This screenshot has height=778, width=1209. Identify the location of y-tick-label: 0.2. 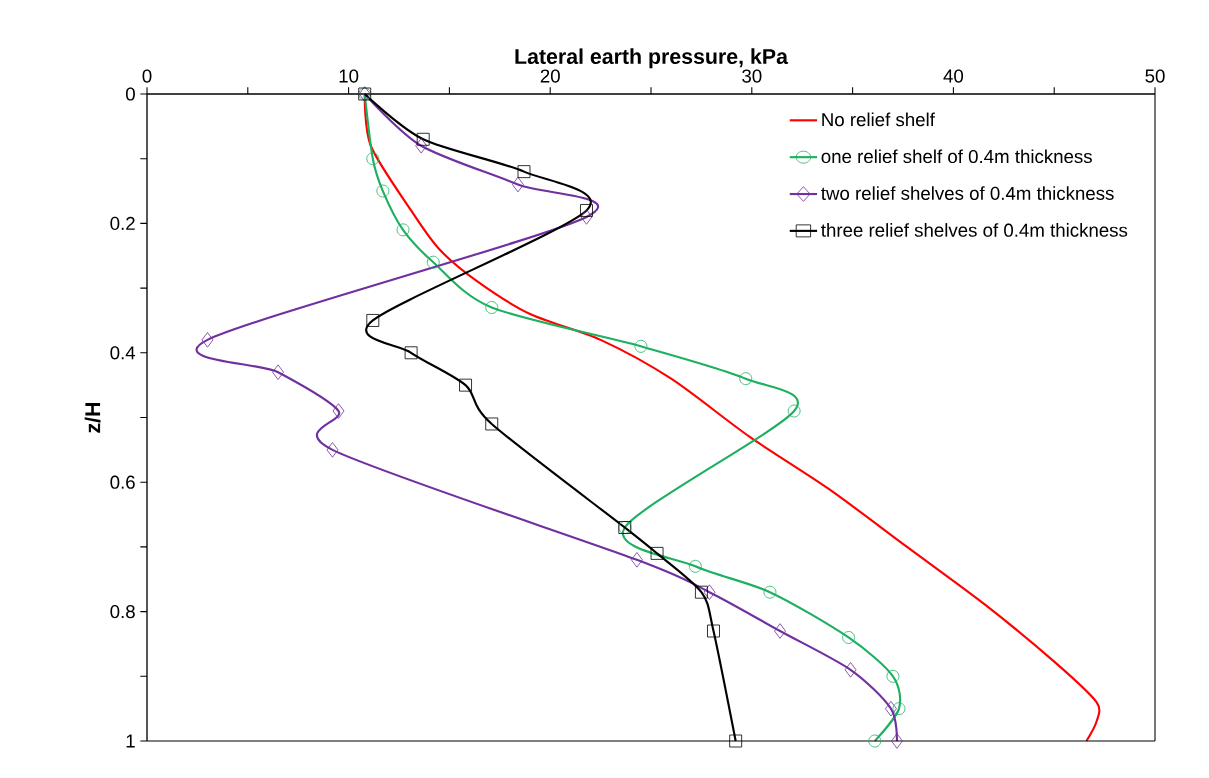
(122, 223).